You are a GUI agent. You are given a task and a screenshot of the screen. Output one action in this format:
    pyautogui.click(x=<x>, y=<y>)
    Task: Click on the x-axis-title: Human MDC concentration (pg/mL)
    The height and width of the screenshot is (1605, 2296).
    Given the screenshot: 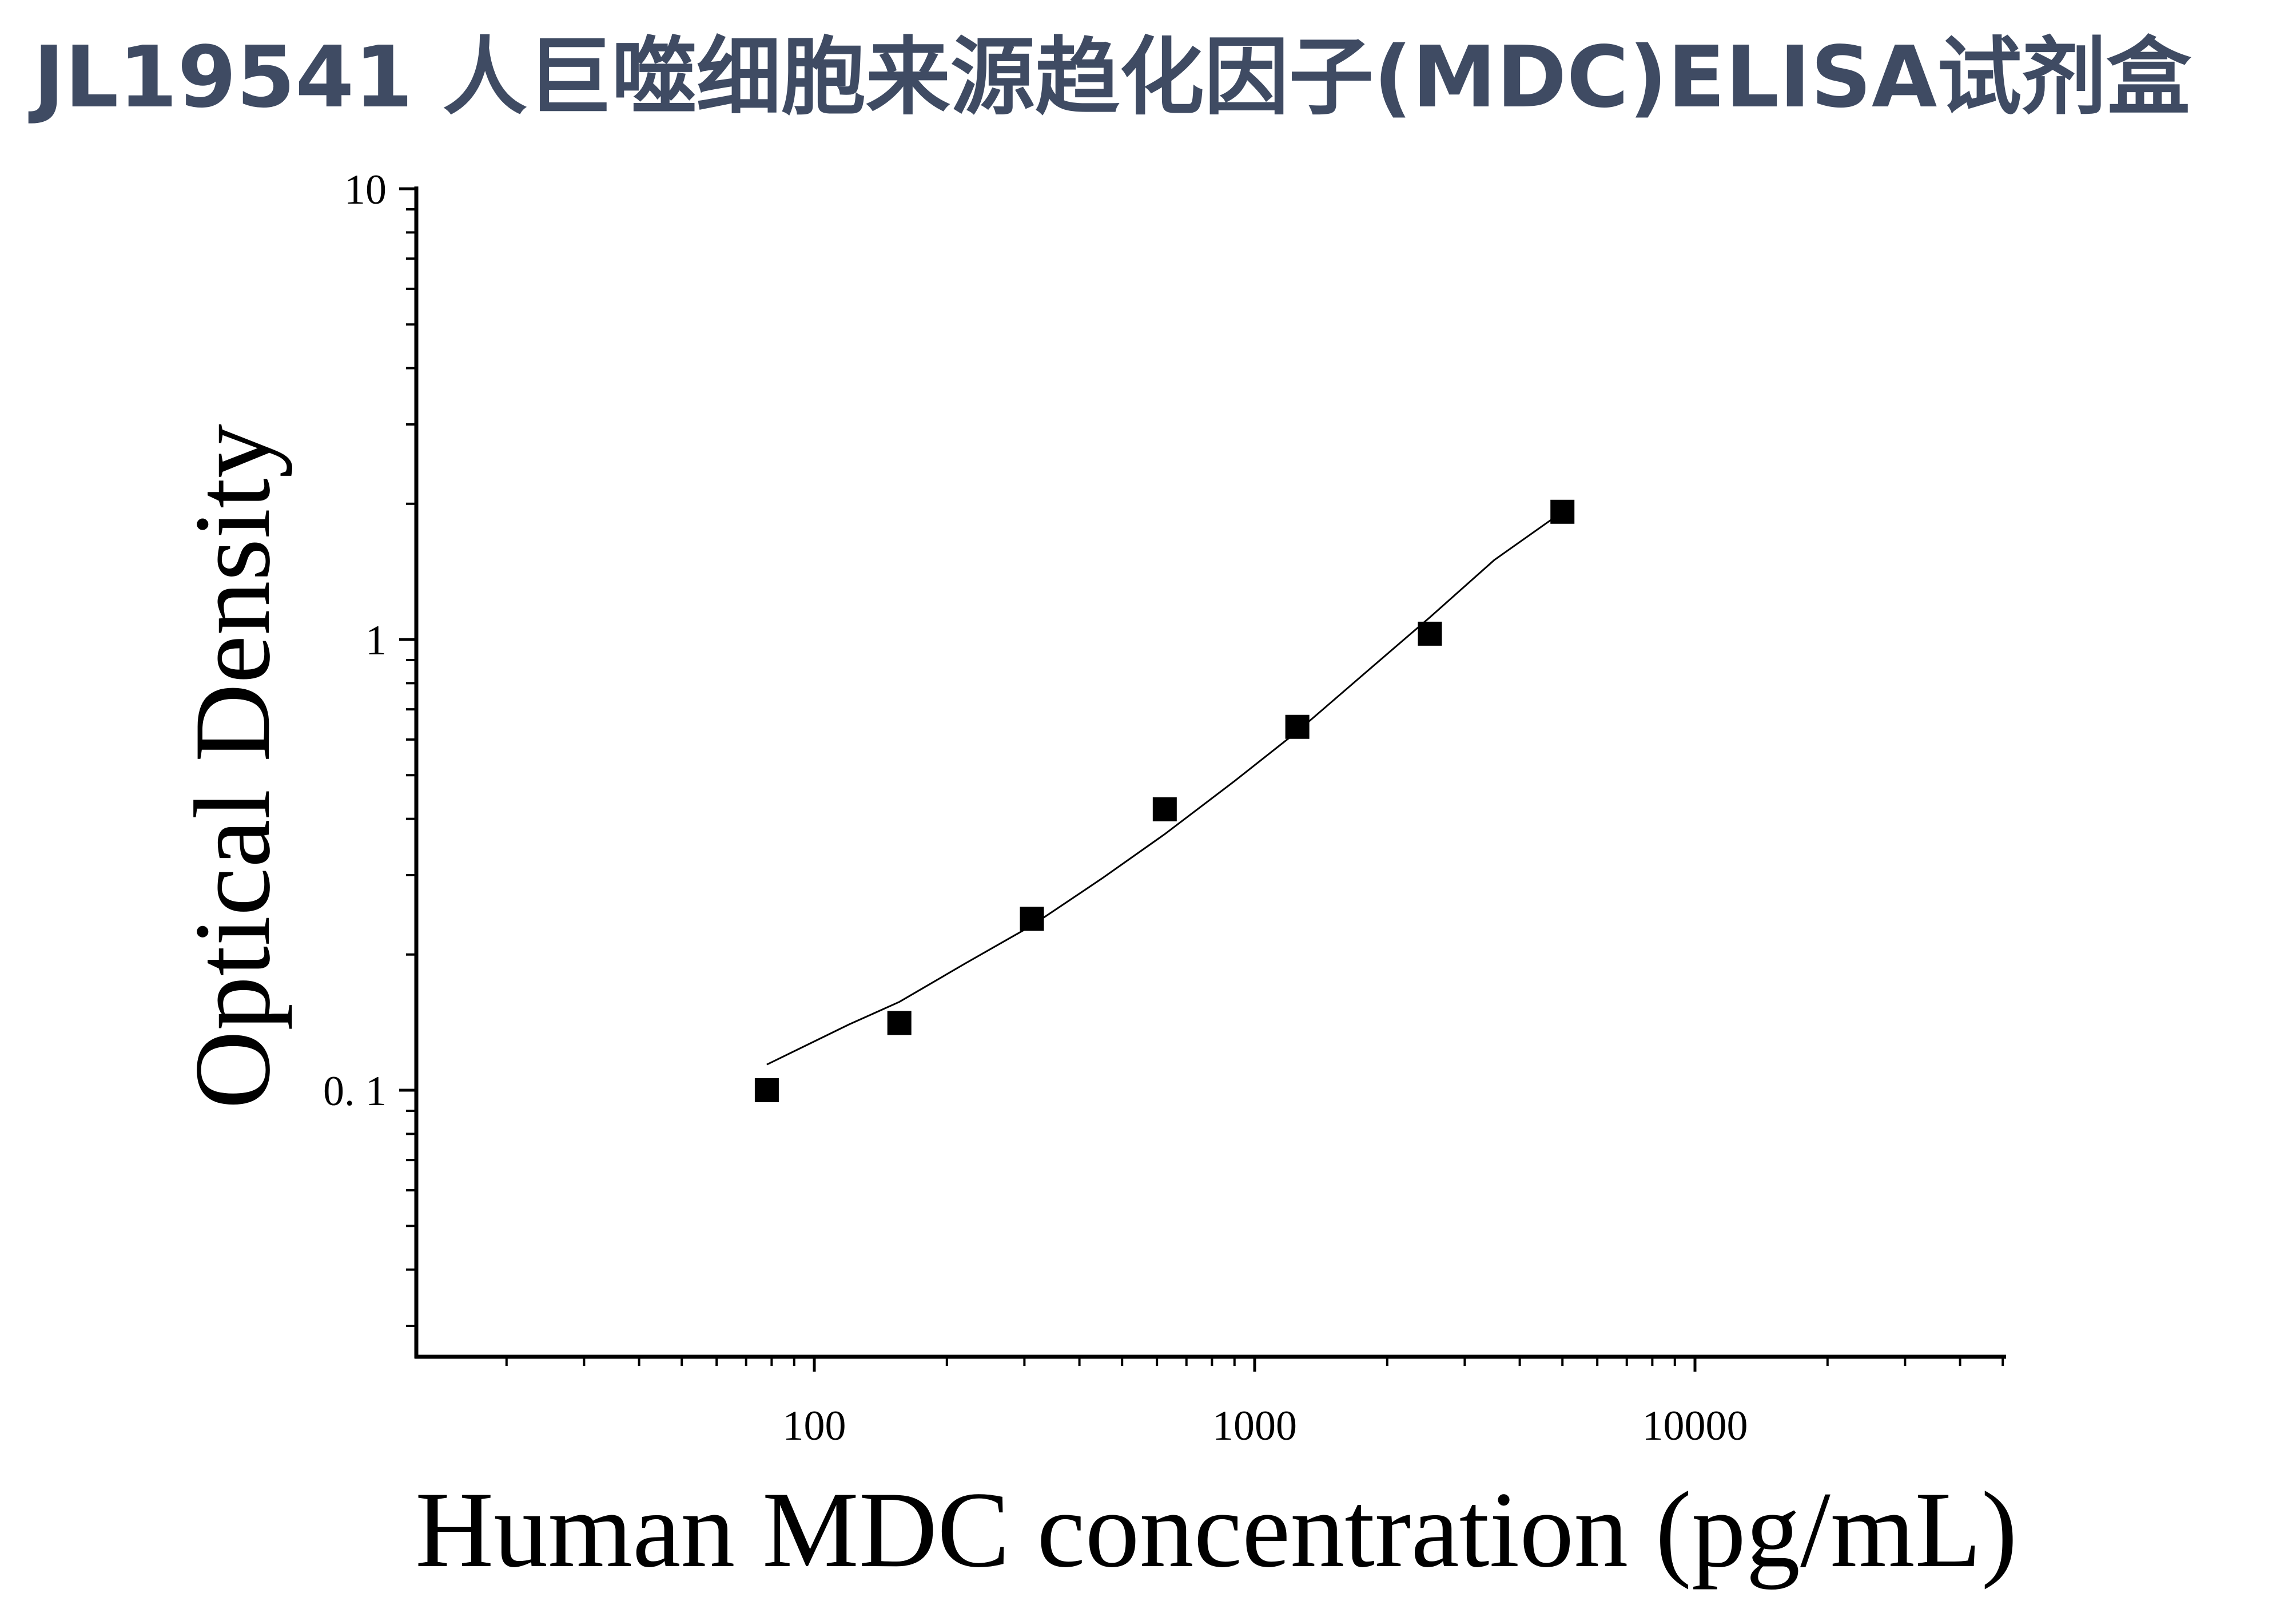 What is the action you would take?
    pyautogui.click(x=1216, y=1530)
    